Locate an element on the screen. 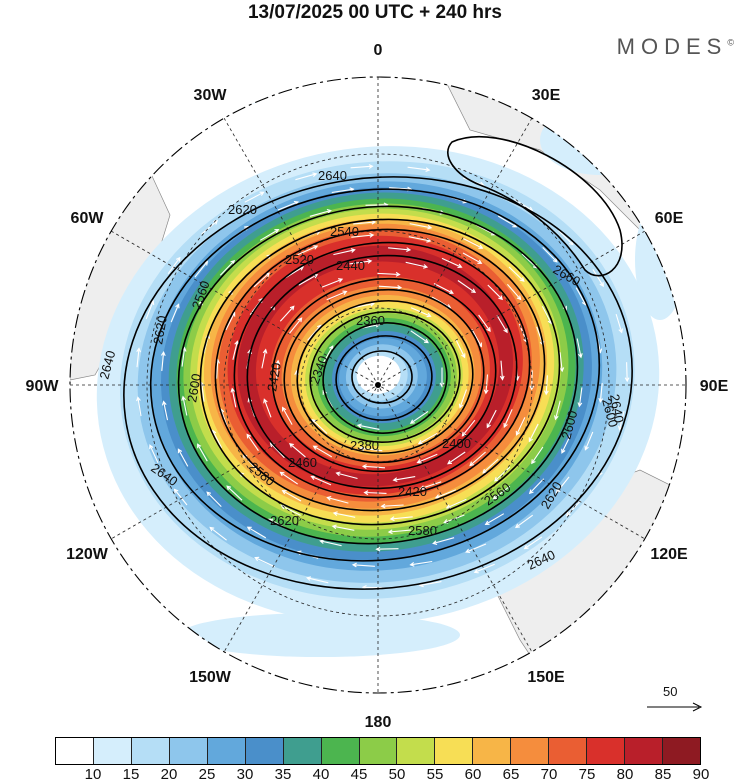 Image resolution: width=750 pixels, height=783 pixels. longitude-label: 60E is located at coordinates (669, 218).